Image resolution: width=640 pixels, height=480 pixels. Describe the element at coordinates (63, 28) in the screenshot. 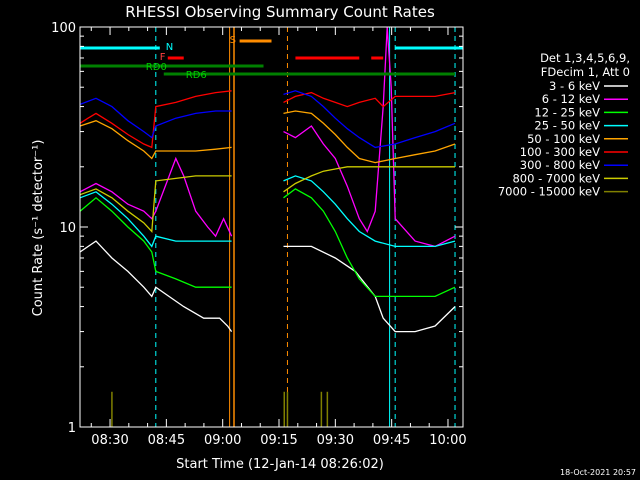

I see `y-tick-label: 100` at that location.